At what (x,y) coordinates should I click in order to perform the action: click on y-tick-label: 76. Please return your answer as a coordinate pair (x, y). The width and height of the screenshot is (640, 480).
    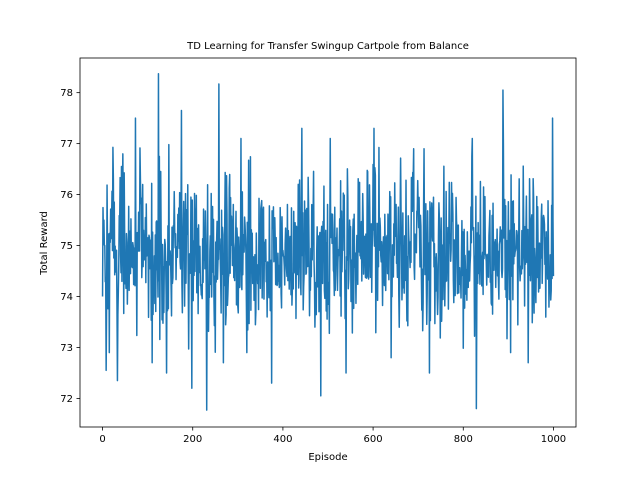
    Looking at the image, I should click on (66, 195).